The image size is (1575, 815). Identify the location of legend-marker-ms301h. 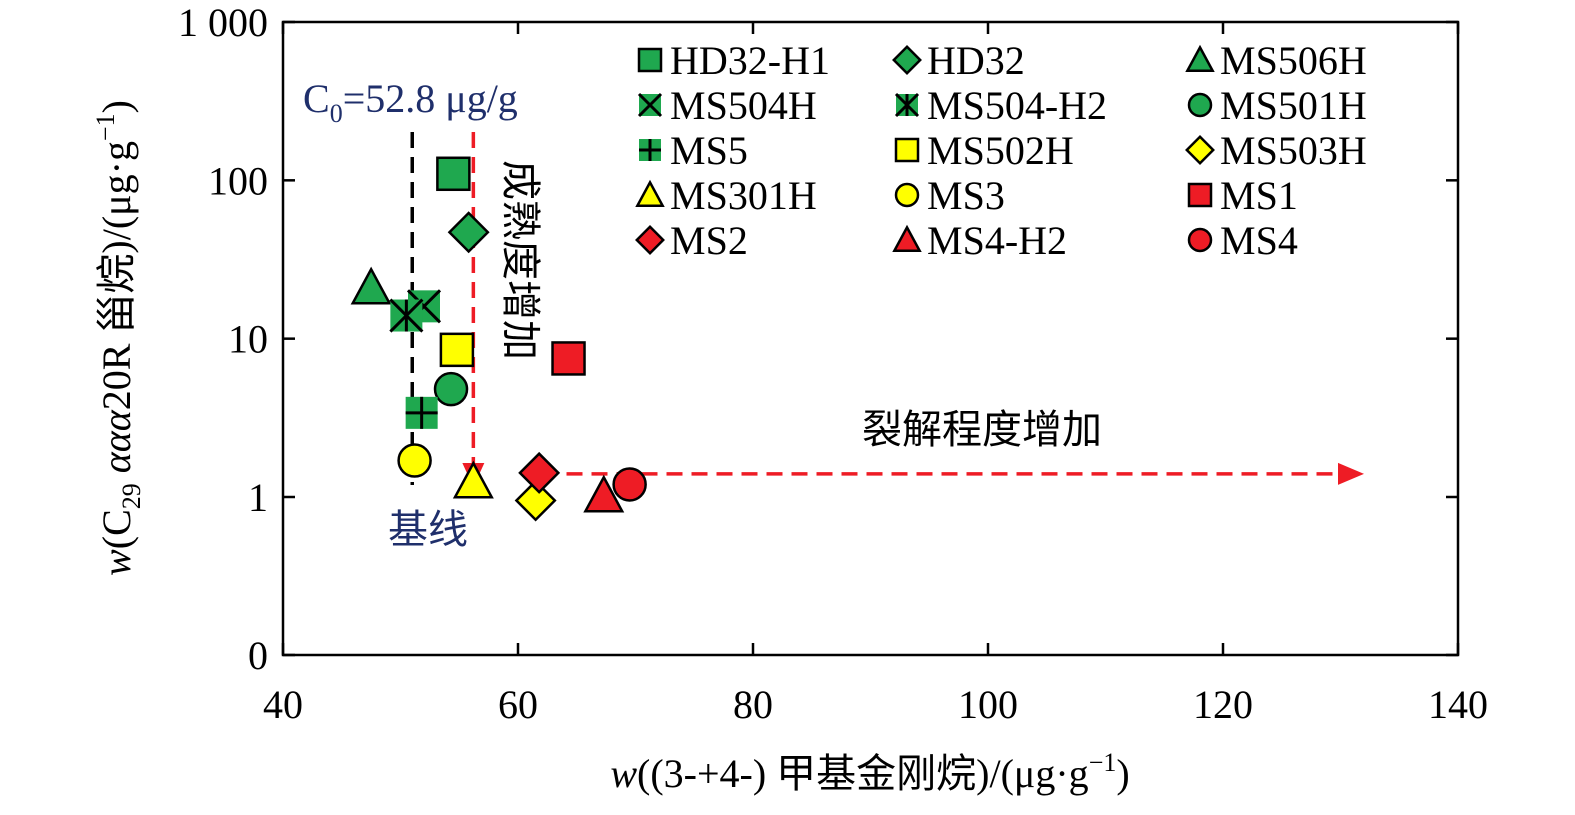
(650, 193).